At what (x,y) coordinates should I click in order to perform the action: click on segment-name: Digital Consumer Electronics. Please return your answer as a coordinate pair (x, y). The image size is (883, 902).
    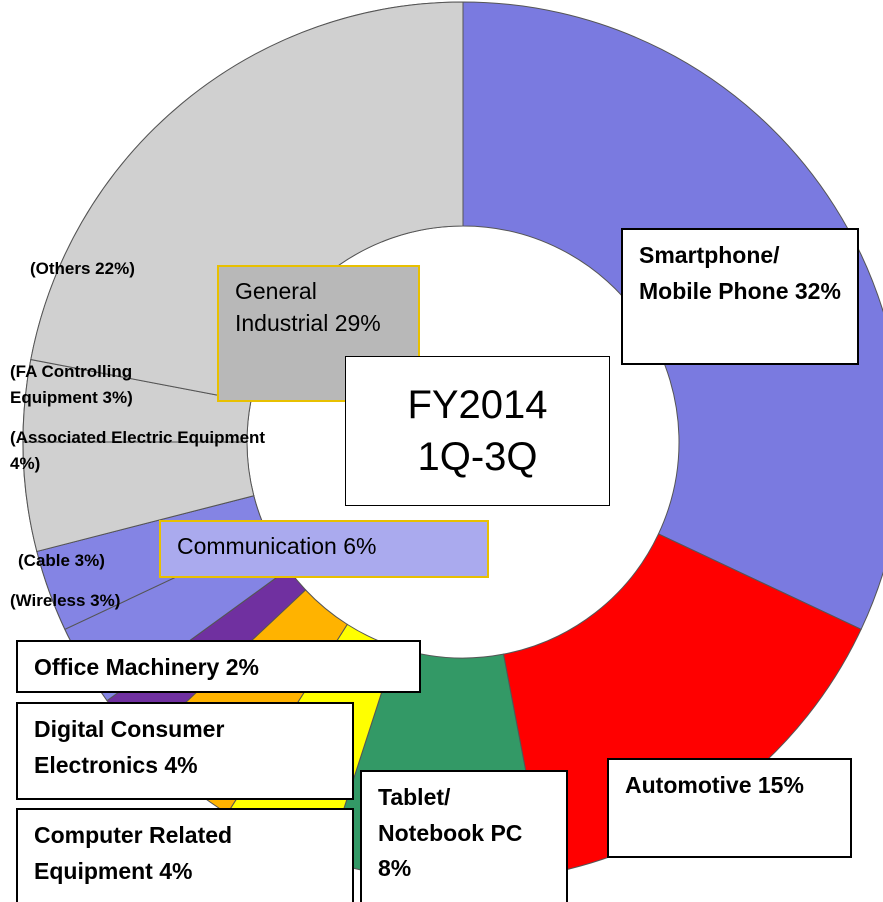
    Looking at the image, I should click on (129, 747).